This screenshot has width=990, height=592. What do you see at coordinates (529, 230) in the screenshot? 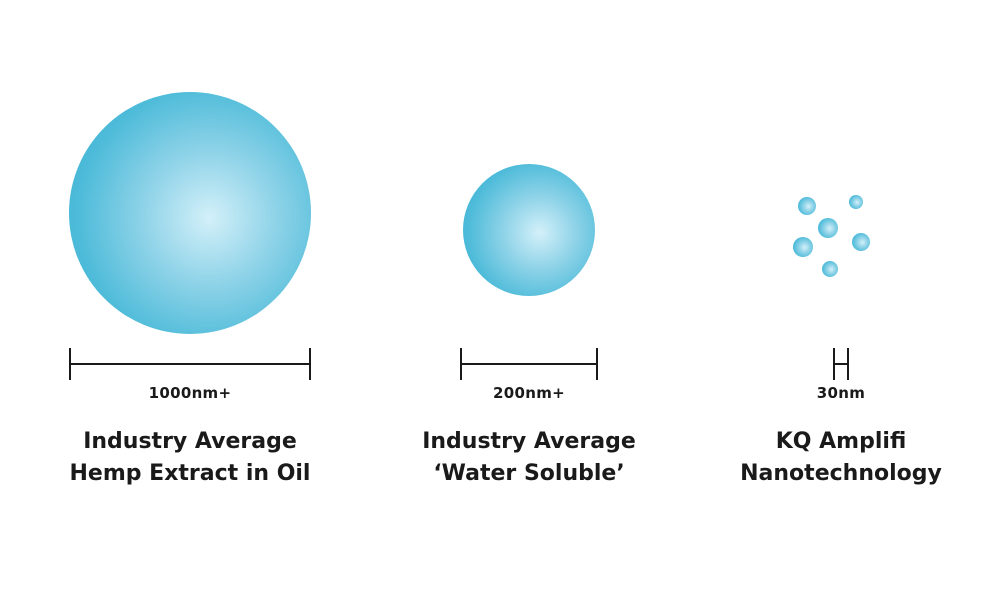
I see `medium-particle-sphere` at bounding box center [529, 230].